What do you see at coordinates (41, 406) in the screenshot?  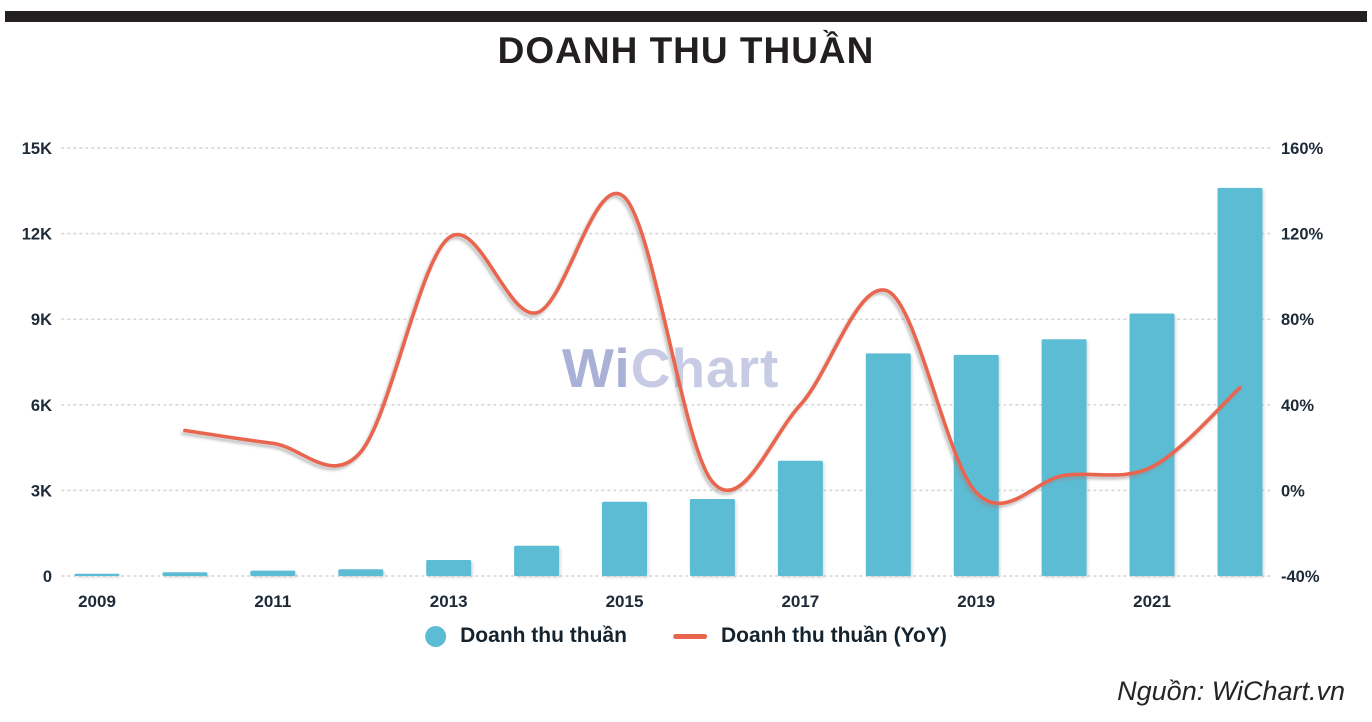 I see `svg-text: 6K` at bounding box center [41, 406].